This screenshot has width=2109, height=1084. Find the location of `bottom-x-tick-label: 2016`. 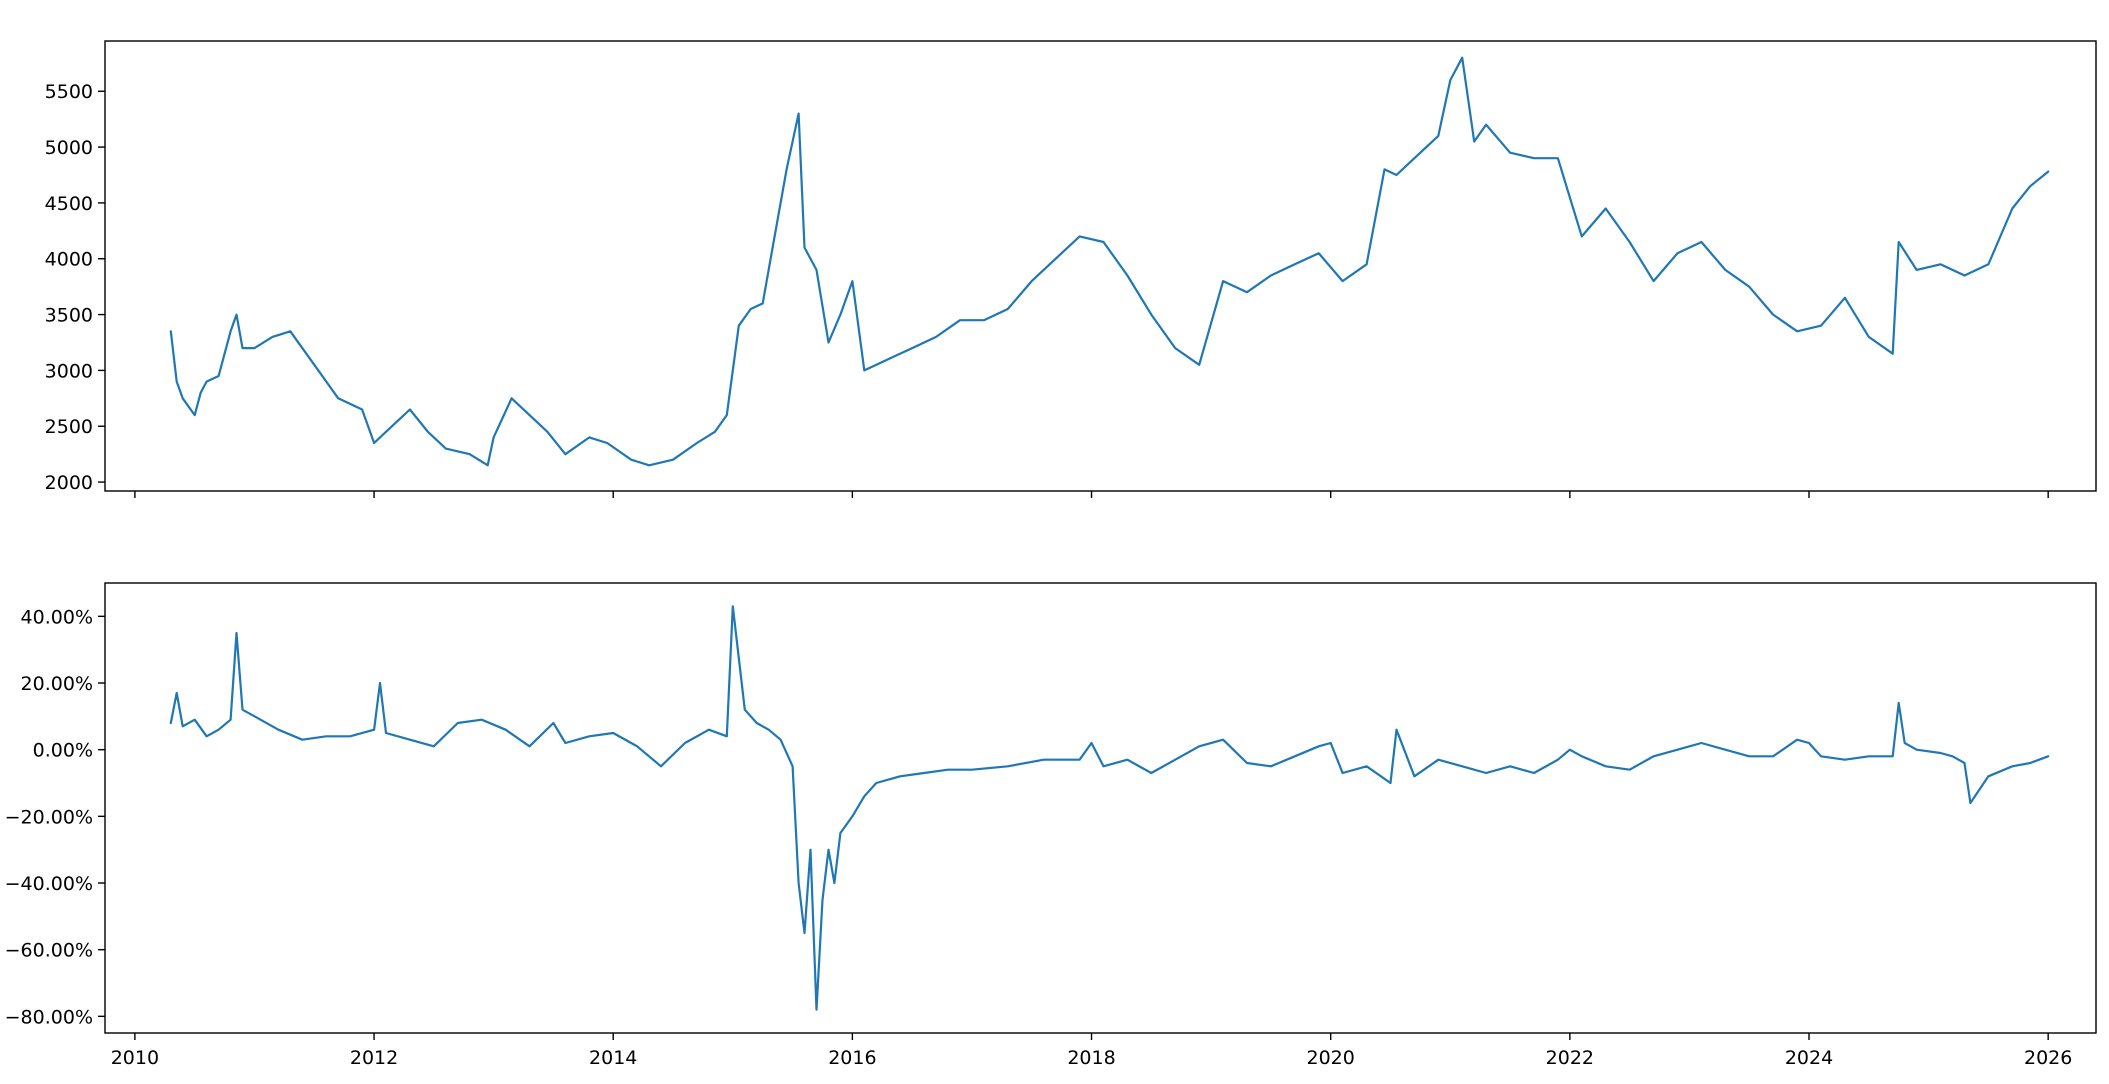

bottom-x-tick-label: 2016 is located at coordinates (852, 1058).